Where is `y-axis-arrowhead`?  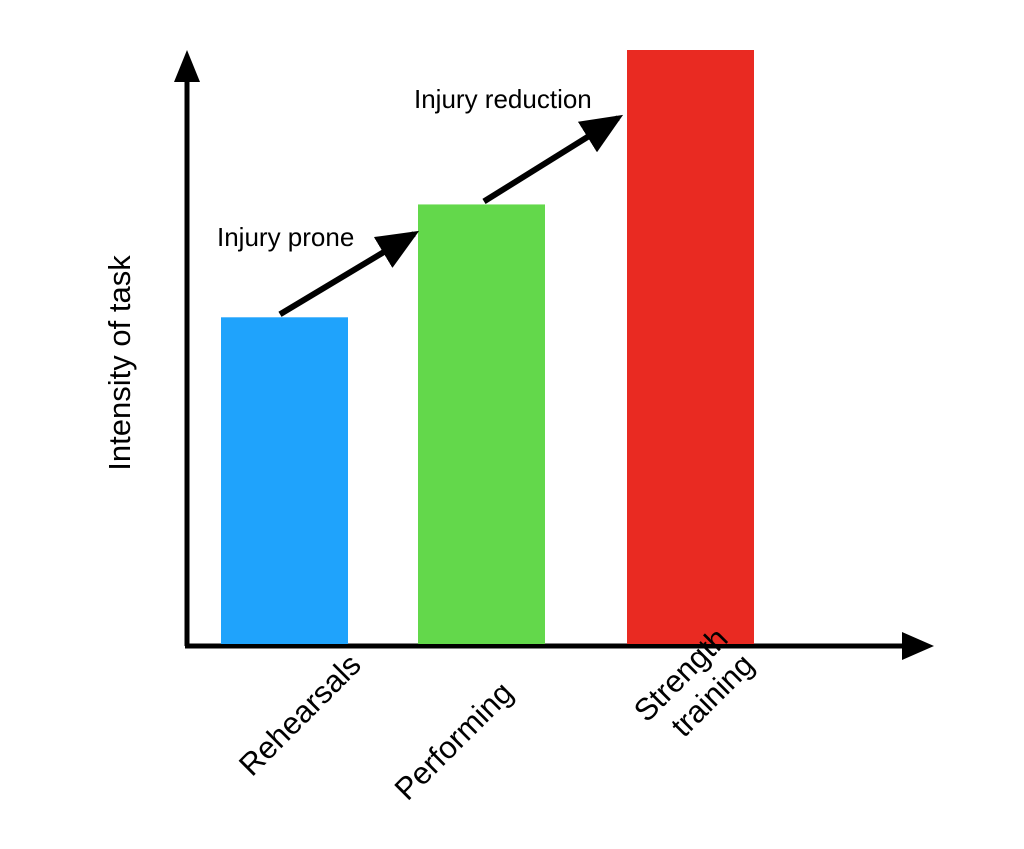
y-axis-arrowhead is located at coordinates (187, 66).